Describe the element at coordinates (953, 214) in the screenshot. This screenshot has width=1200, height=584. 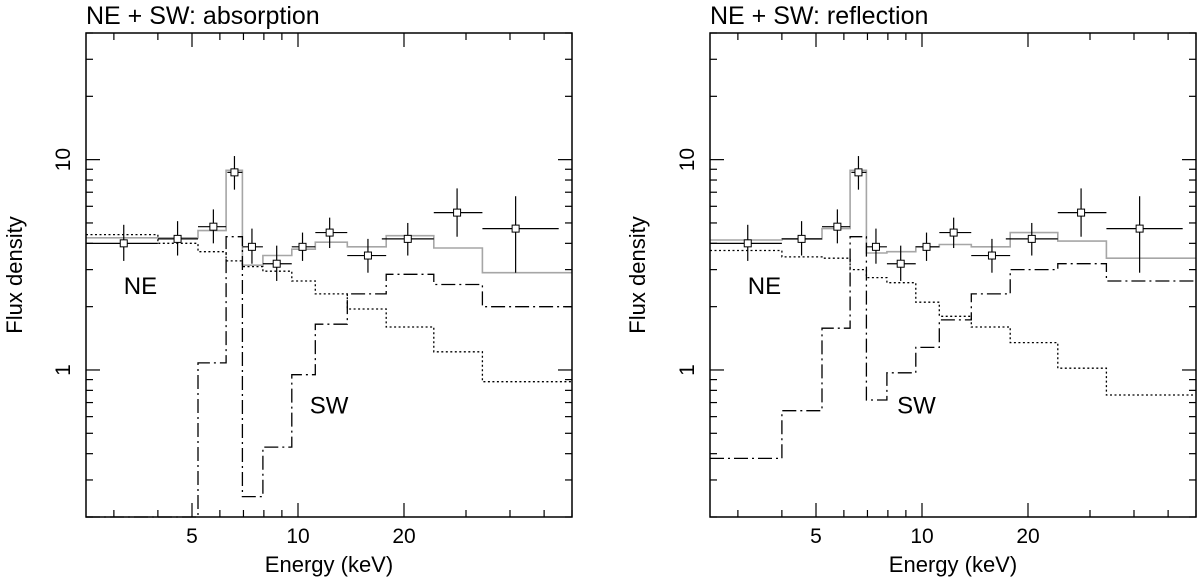
I see `series-total-model` at that location.